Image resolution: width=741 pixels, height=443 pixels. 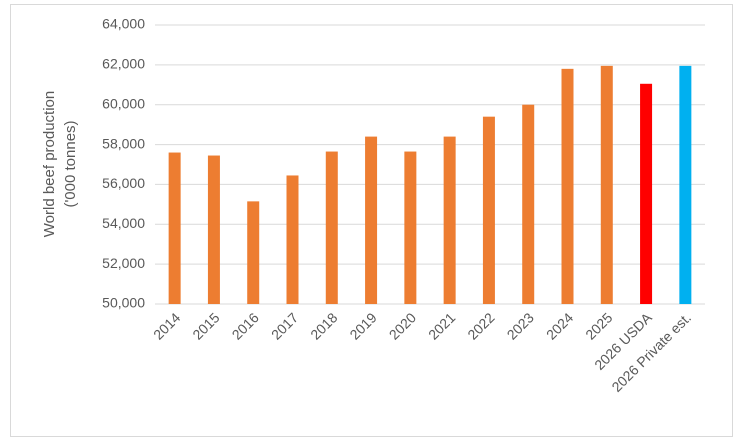 What do you see at coordinates (123, 143) in the screenshot?
I see `y-tick-label: 58,000` at bounding box center [123, 143].